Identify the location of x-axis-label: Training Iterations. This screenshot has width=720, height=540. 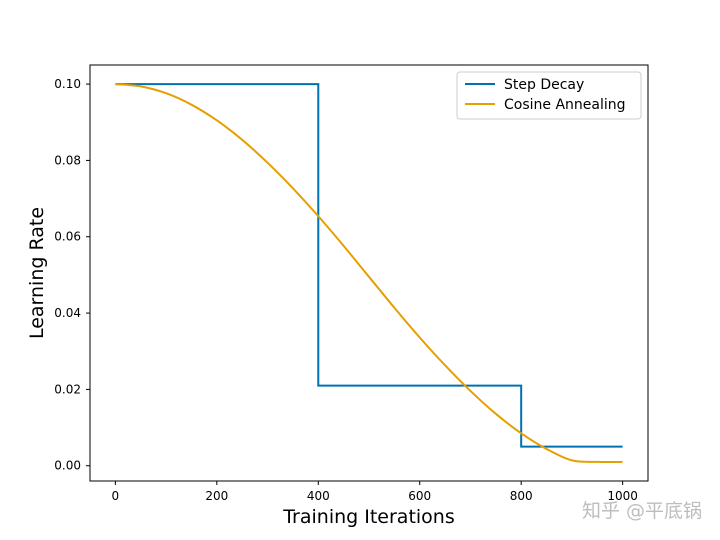
(368, 517).